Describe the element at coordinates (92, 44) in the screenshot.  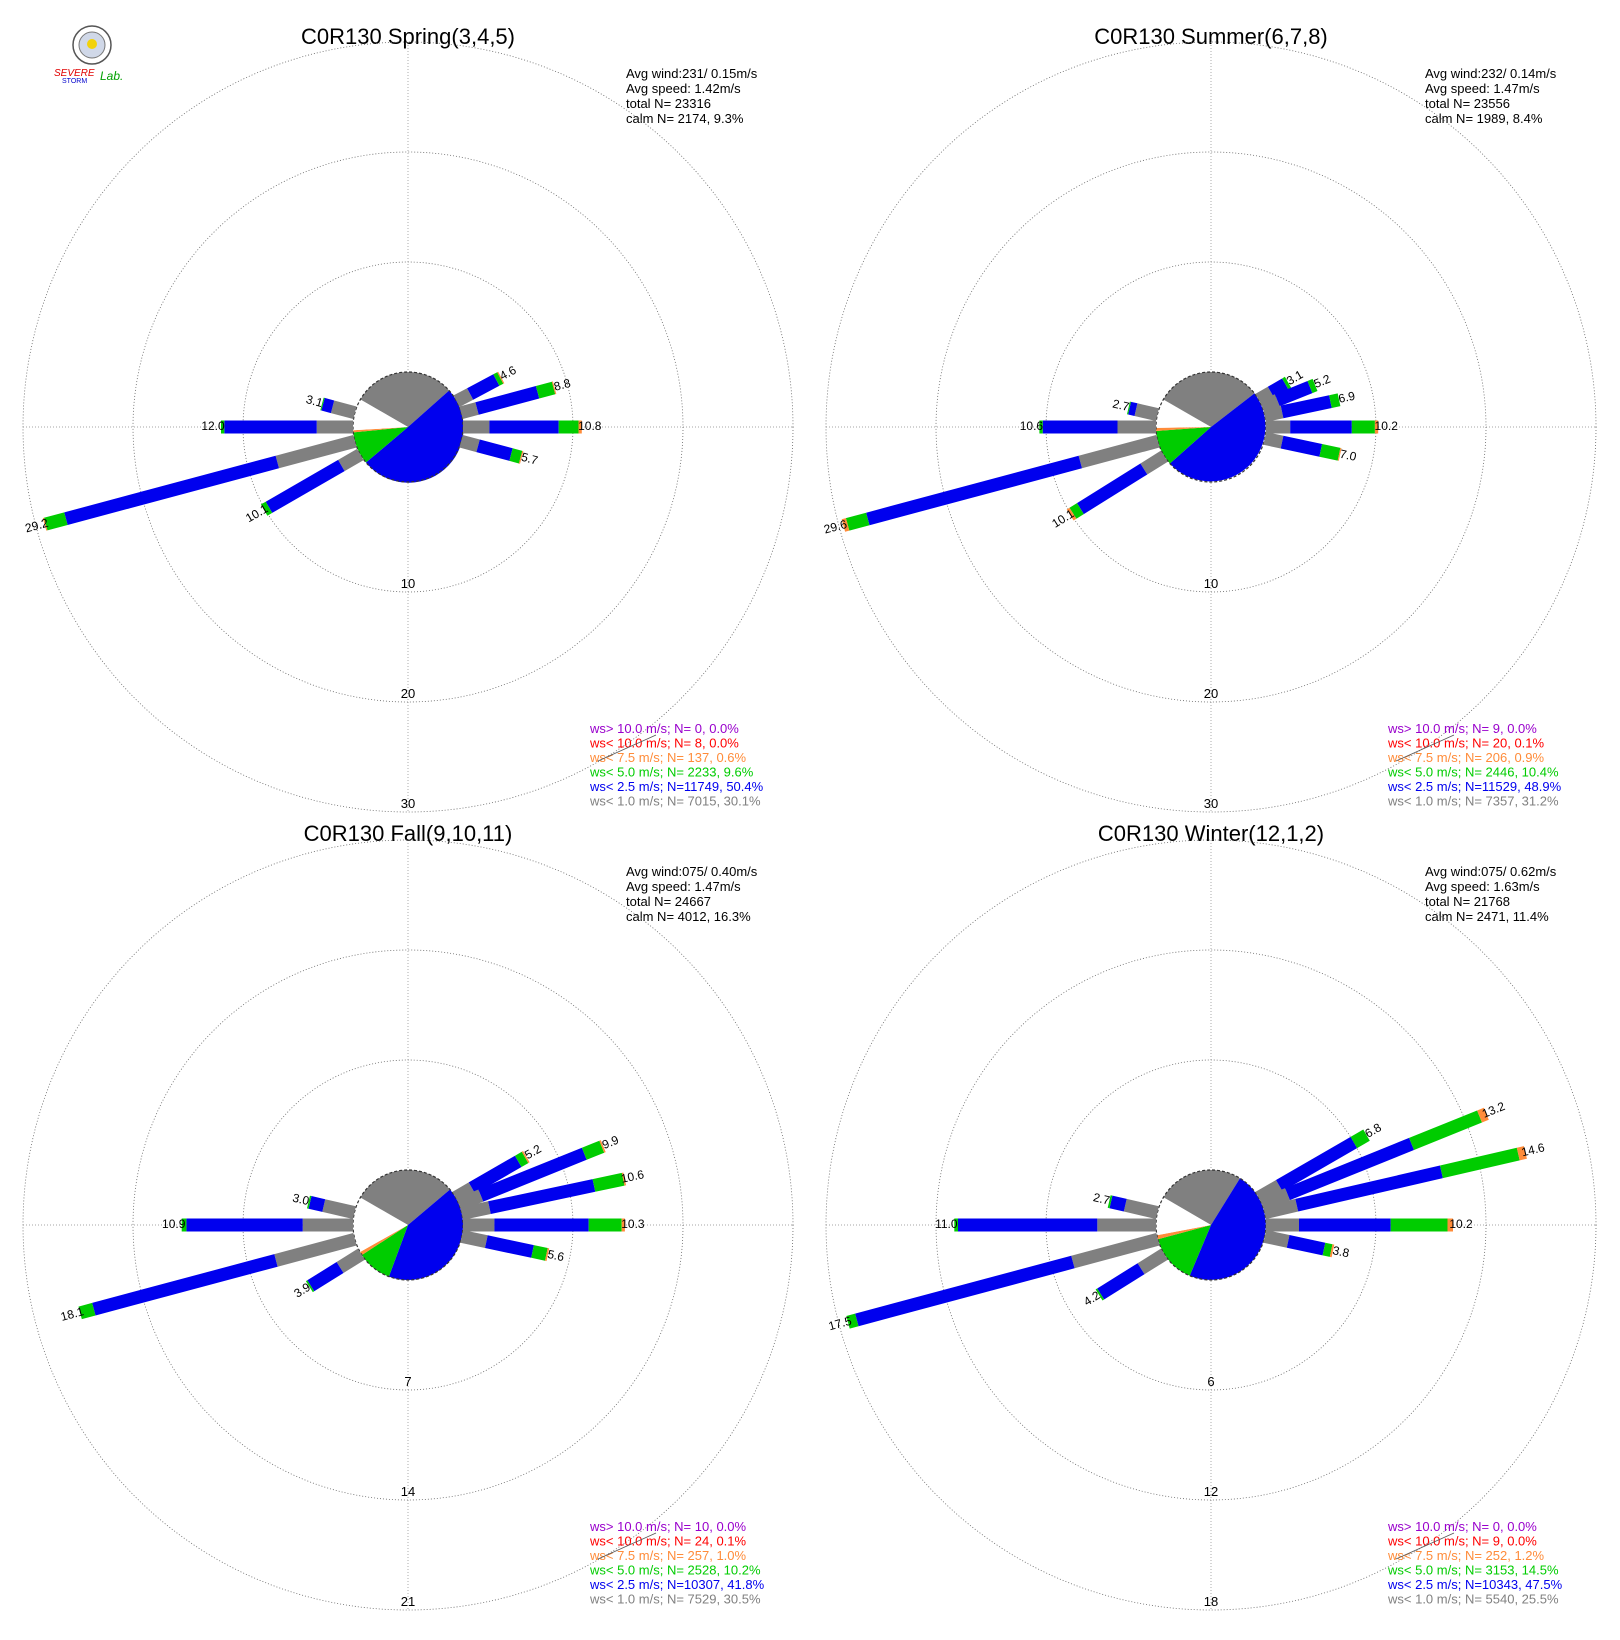
I see `logo-star-icon` at that location.